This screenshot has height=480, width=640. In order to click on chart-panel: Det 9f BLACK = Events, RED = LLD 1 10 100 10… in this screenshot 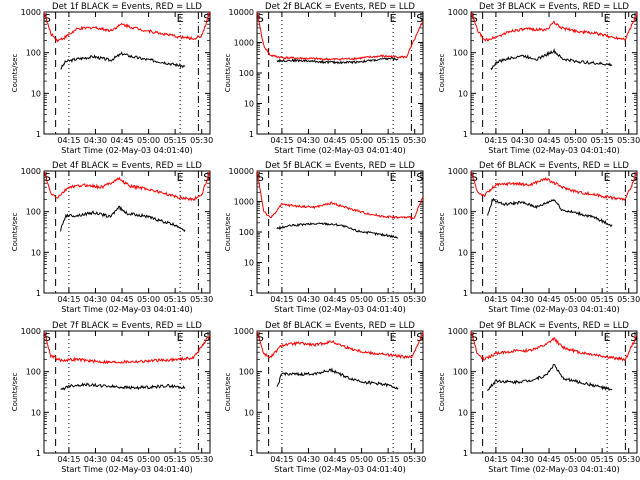, I will do `click(539, 397)`.